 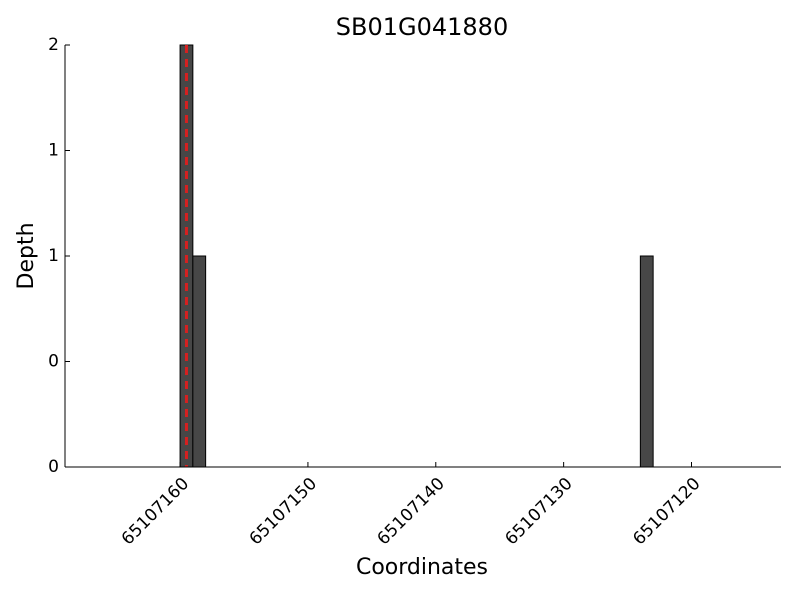 What do you see at coordinates (53, 45) in the screenshot?
I see `y-tick-label: 2` at bounding box center [53, 45].